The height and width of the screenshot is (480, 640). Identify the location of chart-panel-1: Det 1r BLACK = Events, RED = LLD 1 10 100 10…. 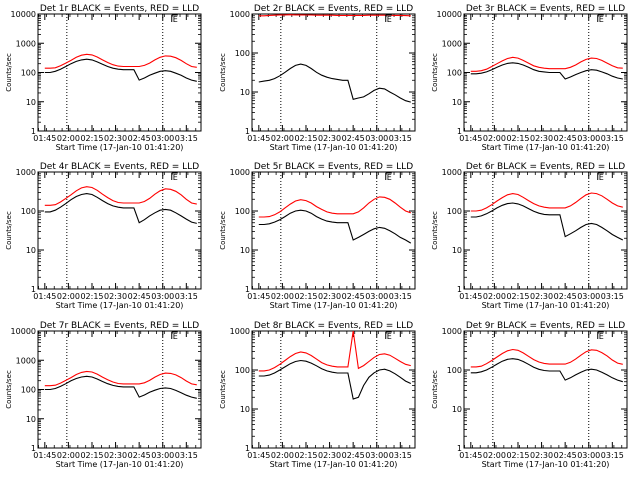
(103, 78).